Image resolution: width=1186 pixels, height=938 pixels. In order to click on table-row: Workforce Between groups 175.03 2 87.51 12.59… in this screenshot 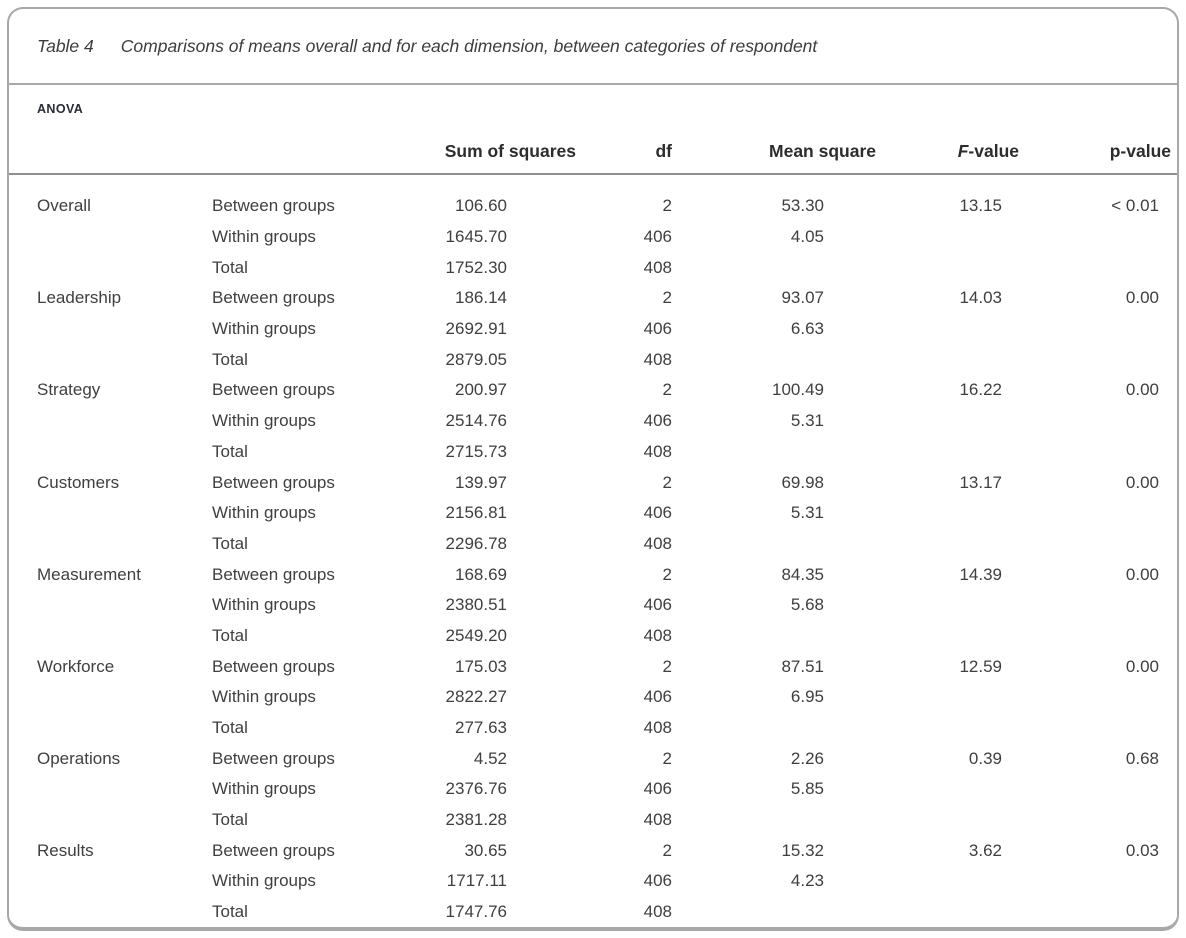, I will do `click(593, 666)`.